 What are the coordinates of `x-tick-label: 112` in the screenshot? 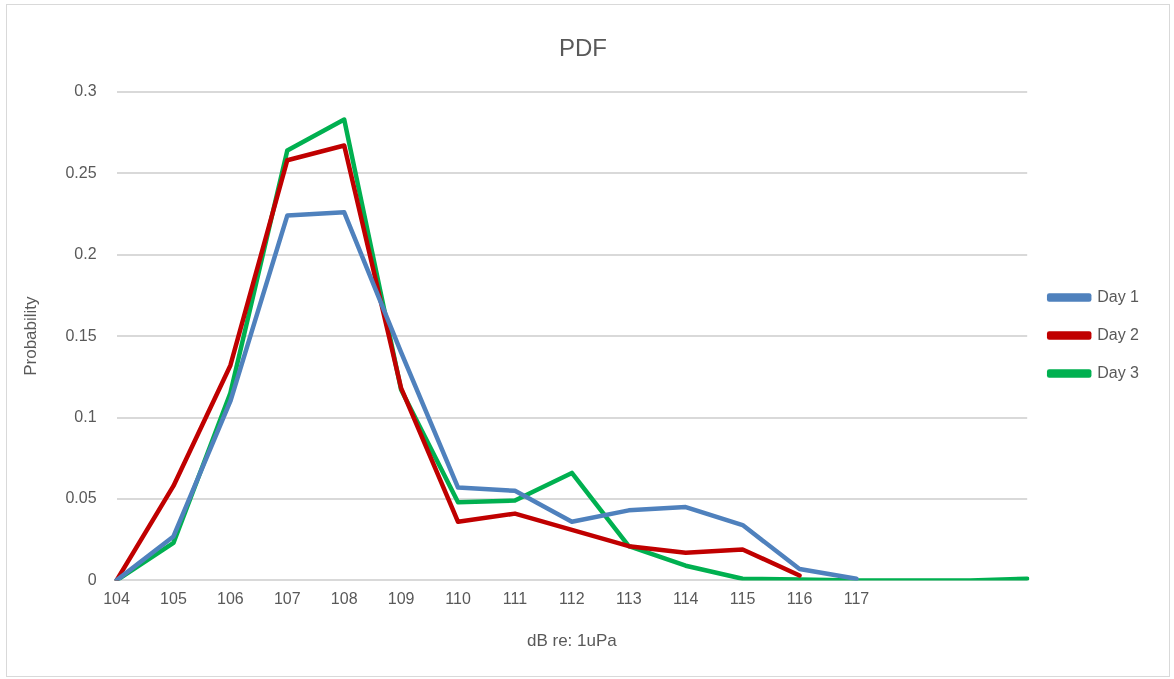 It's located at (572, 599).